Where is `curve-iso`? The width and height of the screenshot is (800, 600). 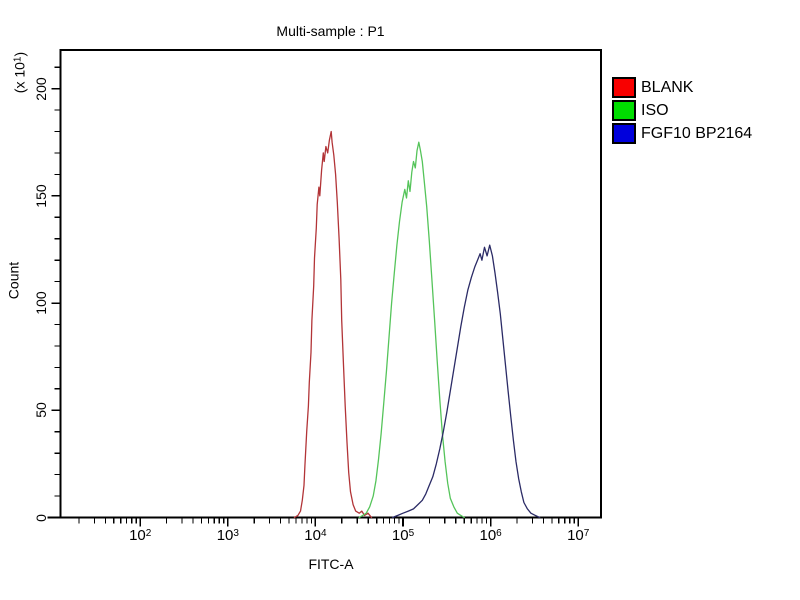 curve-iso is located at coordinates (411, 330).